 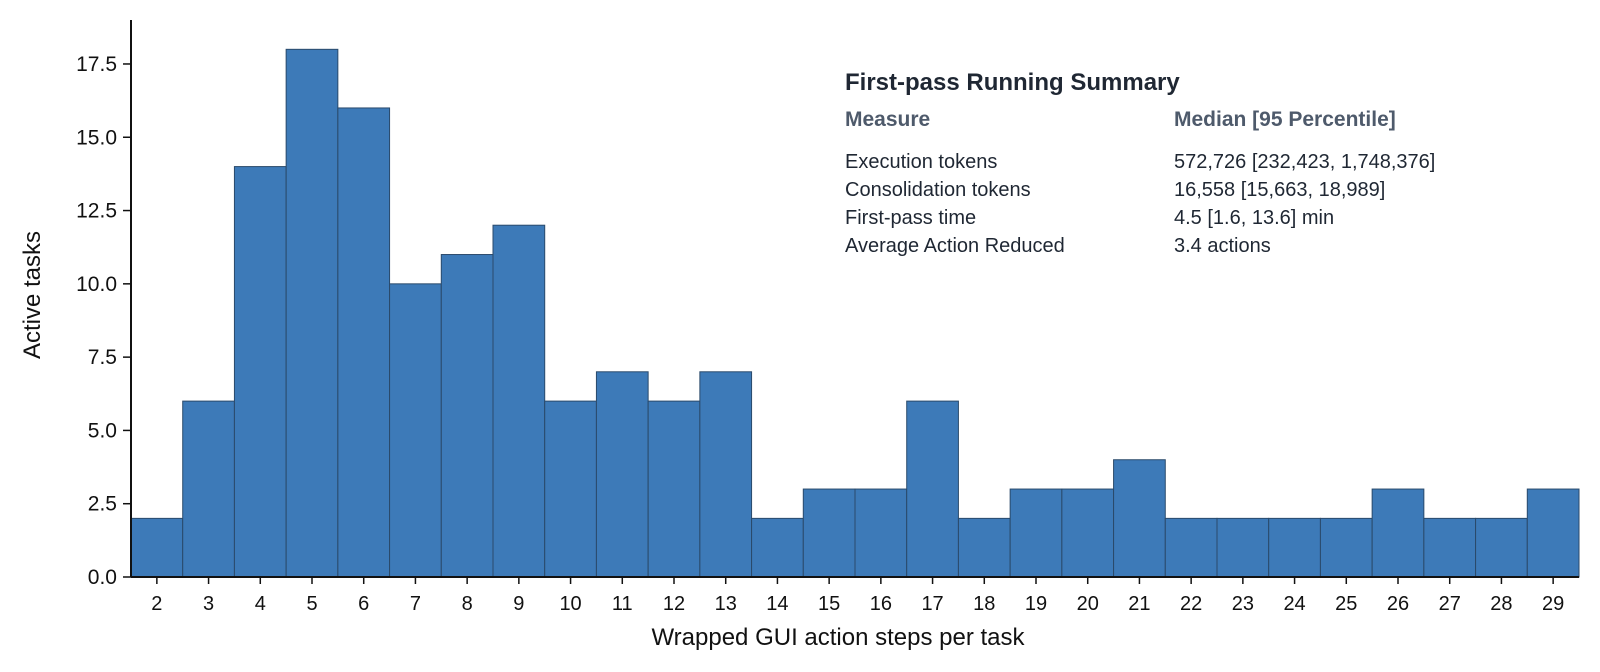 What do you see at coordinates (984, 604) in the screenshot?
I see `x-tick-label: 18` at bounding box center [984, 604].